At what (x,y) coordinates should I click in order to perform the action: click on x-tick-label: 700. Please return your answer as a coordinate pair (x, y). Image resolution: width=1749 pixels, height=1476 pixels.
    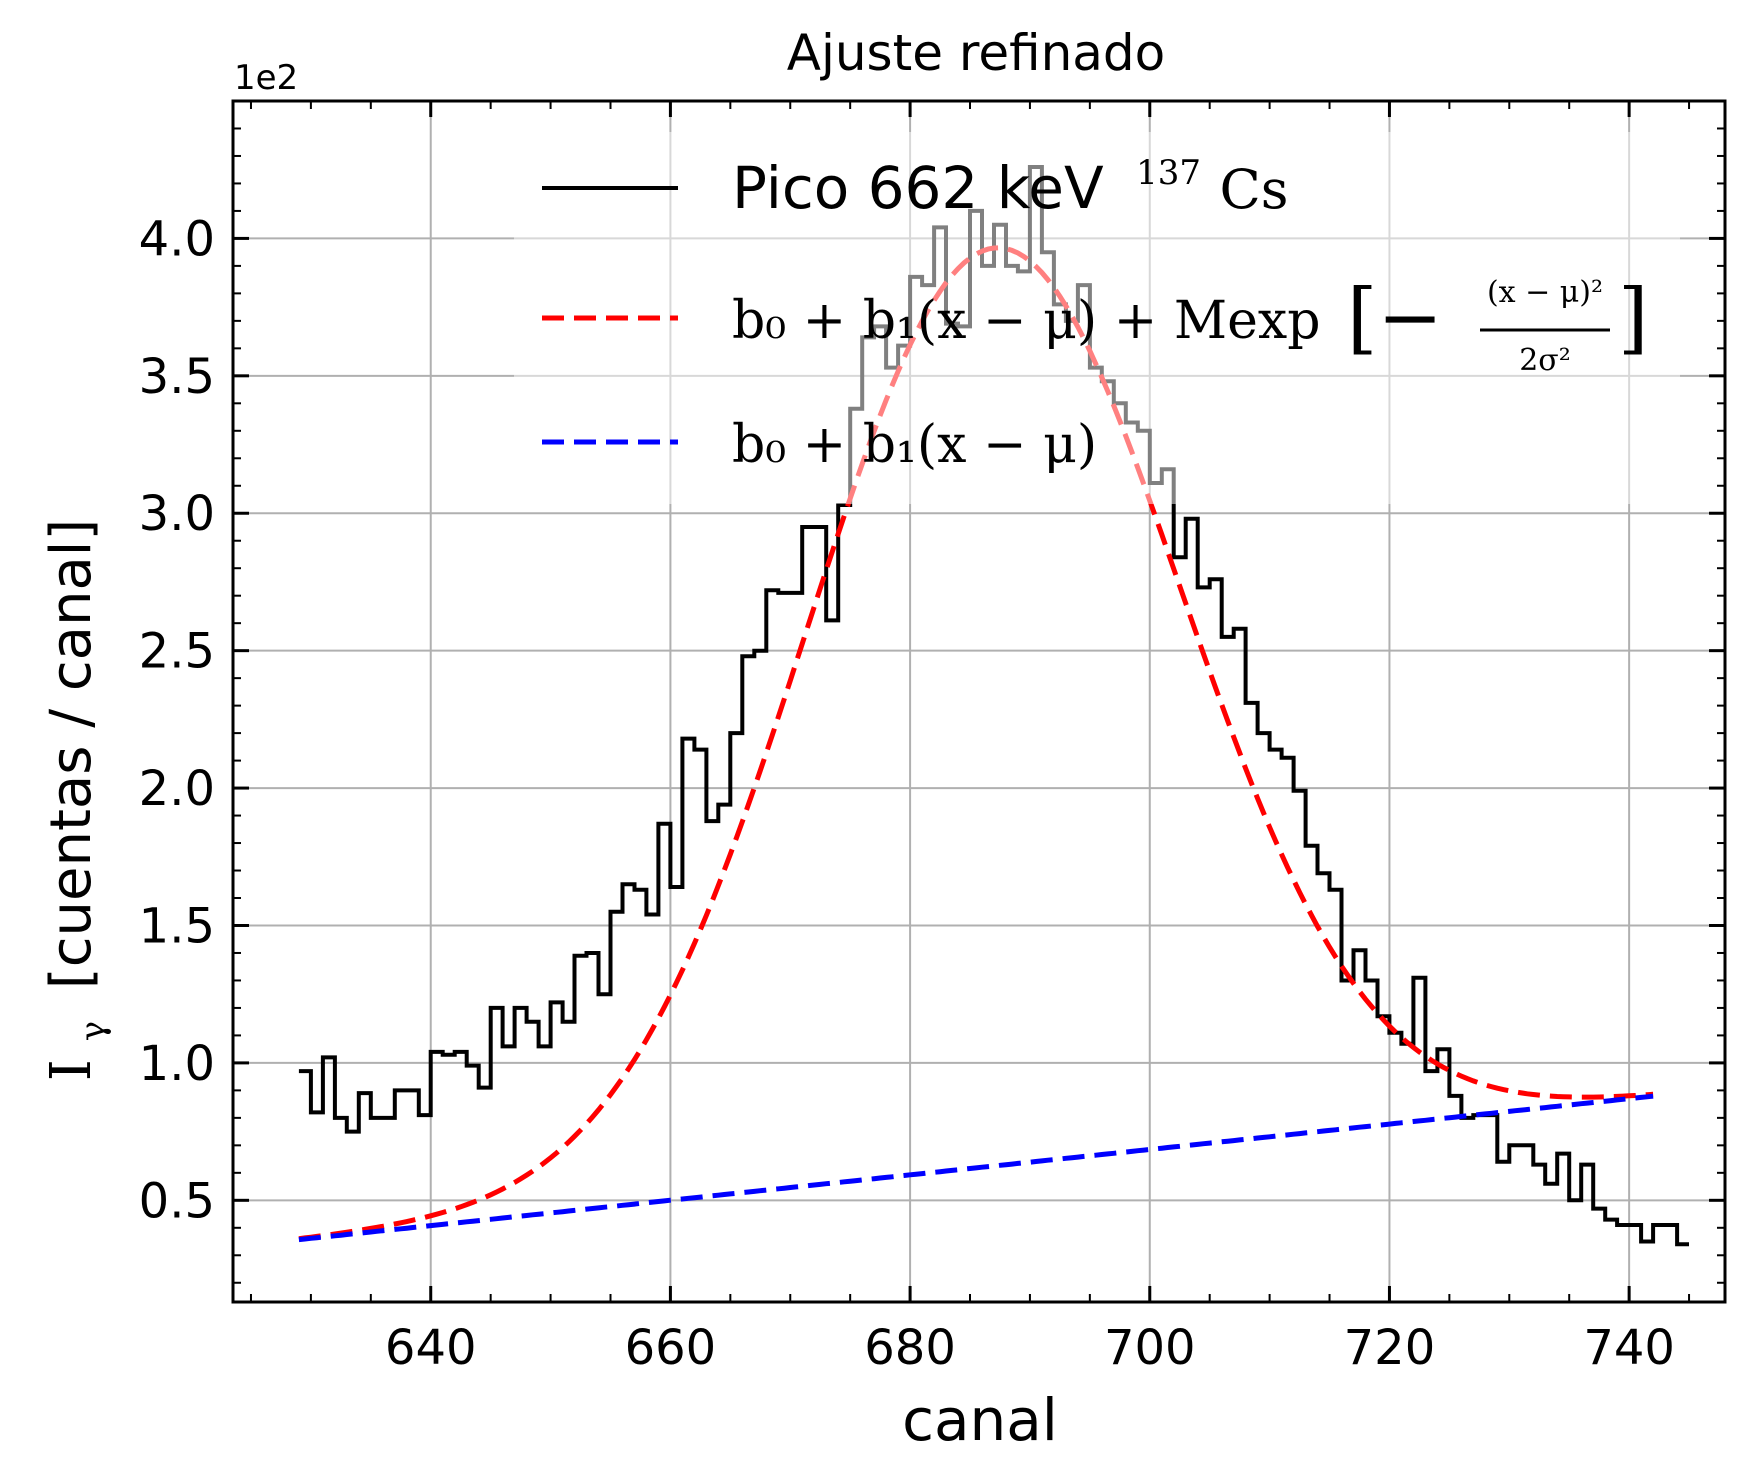
    Looking at the image, I should click on (1150, 1348).